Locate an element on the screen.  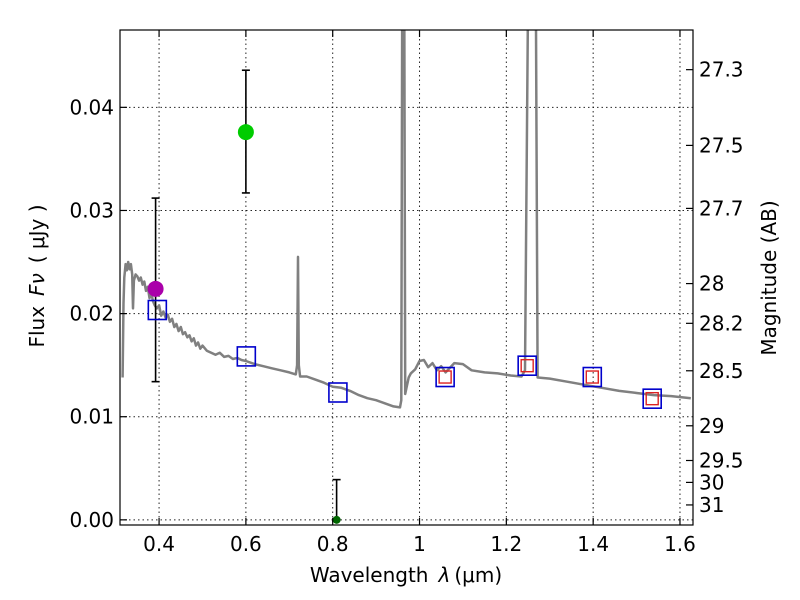
magnitude-tick-label: 28.5 is located at coordinates (721, 371).